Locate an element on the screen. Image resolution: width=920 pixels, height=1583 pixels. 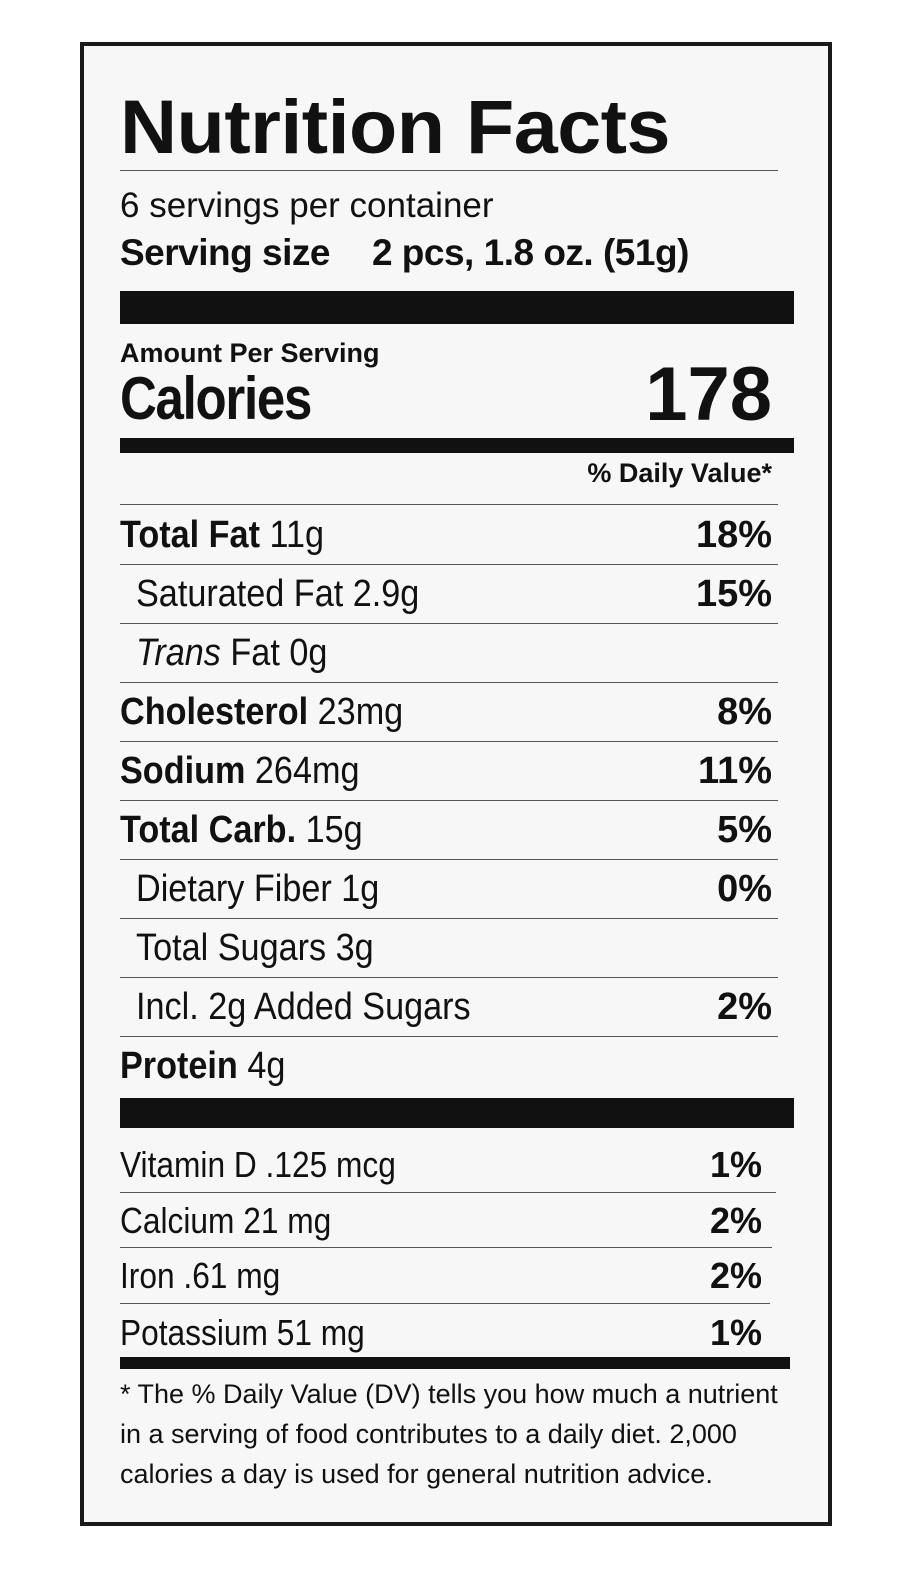
nutrient-name: Saturated Fat is located at coordinates (240, 594).